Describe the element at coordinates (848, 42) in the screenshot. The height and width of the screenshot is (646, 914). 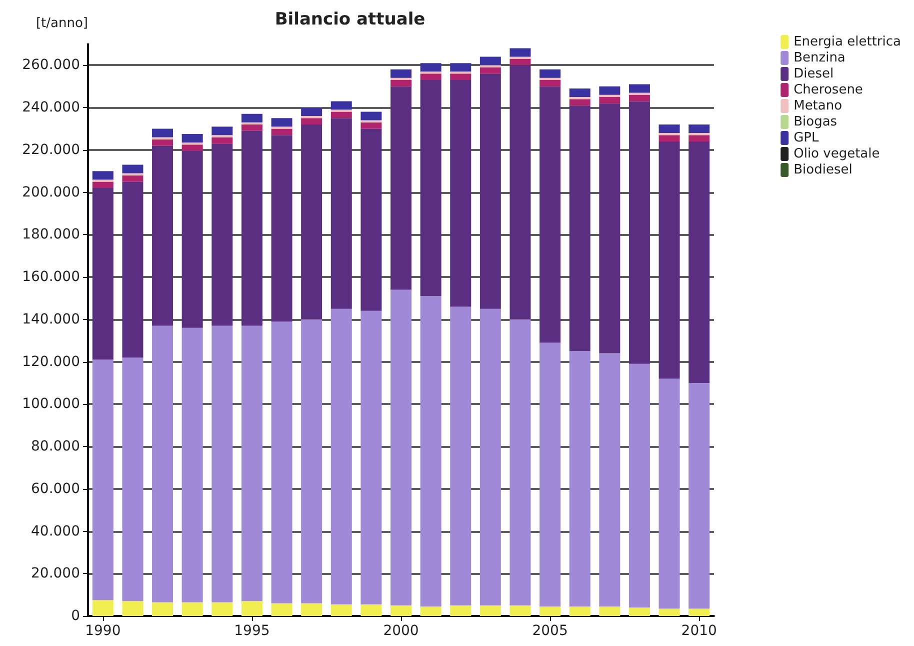
I see `legend-label: Energia elettrica` at that location.